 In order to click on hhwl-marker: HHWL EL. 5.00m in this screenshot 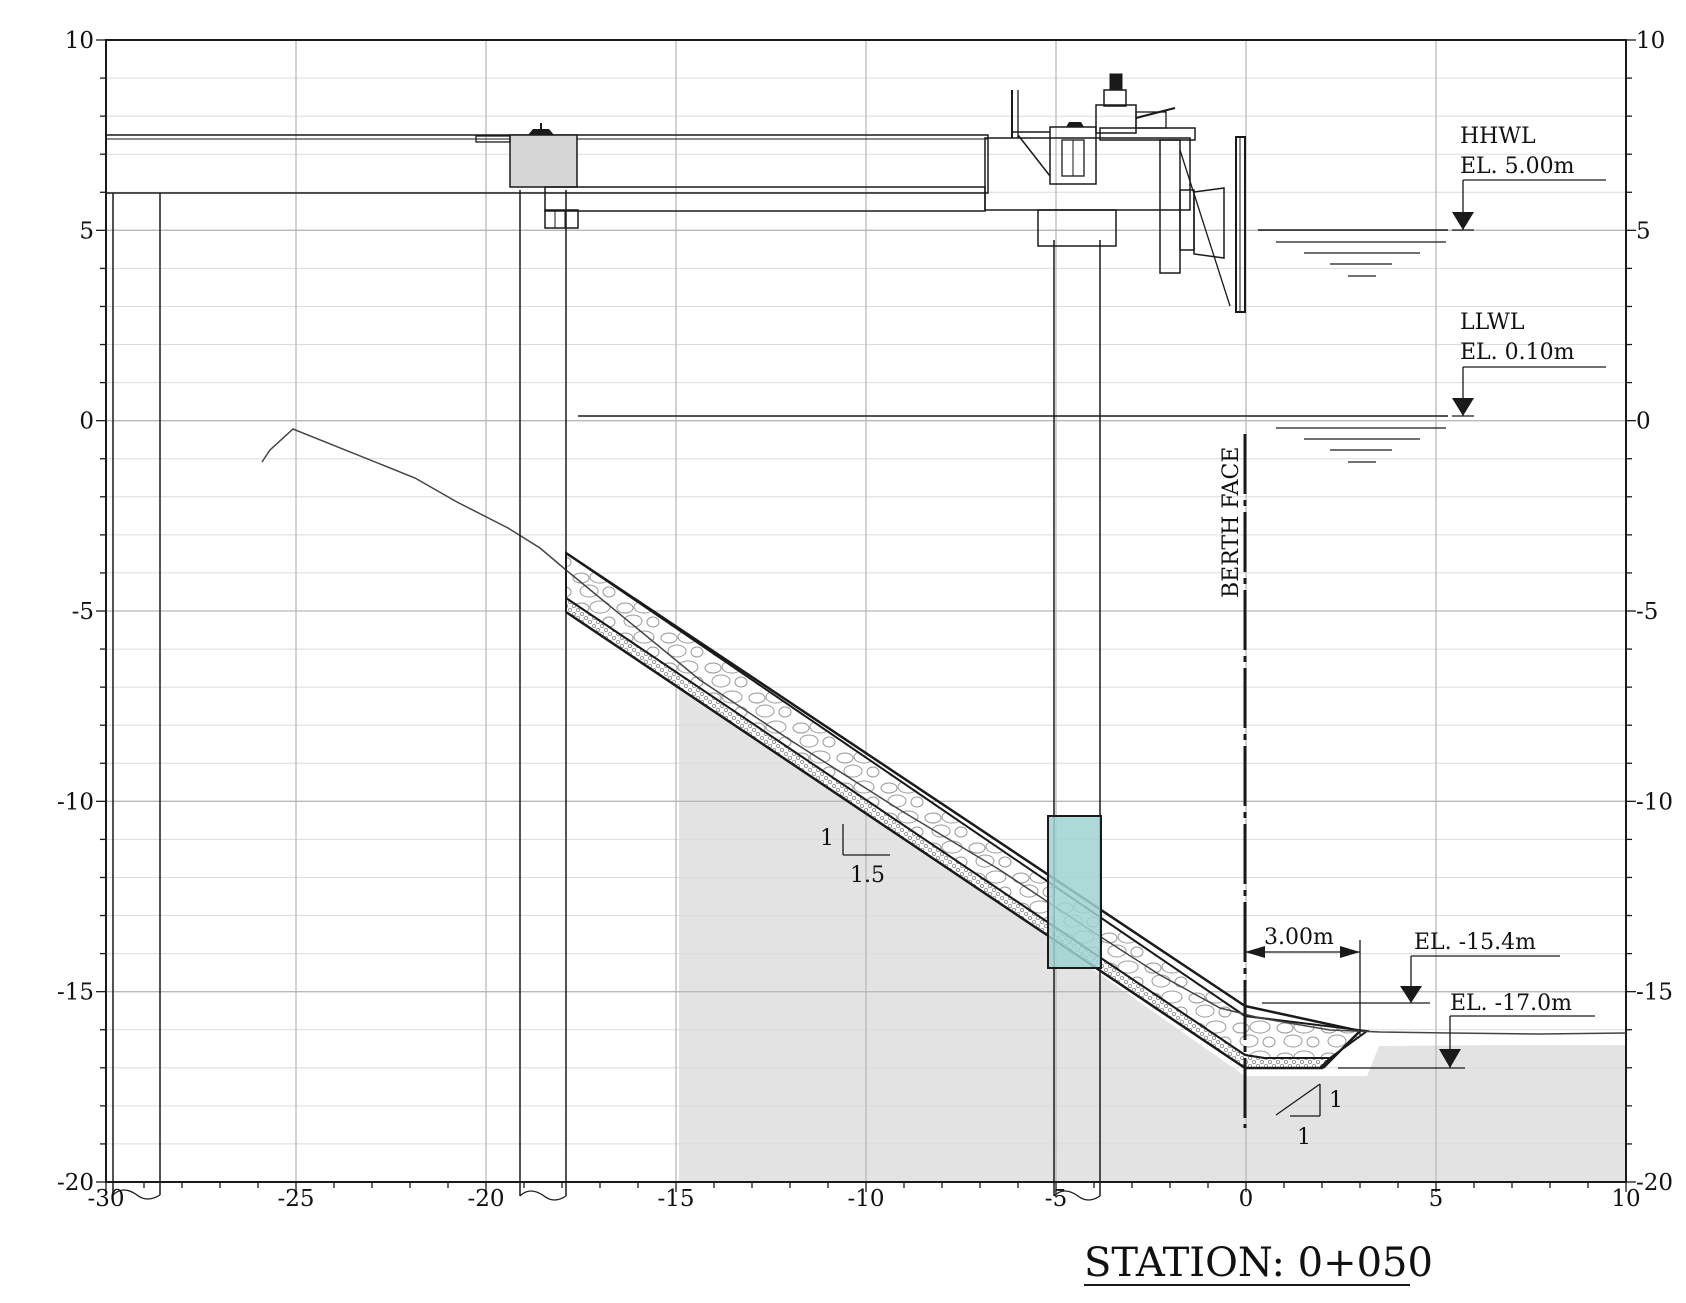, I will do `click(1529, 177)`.